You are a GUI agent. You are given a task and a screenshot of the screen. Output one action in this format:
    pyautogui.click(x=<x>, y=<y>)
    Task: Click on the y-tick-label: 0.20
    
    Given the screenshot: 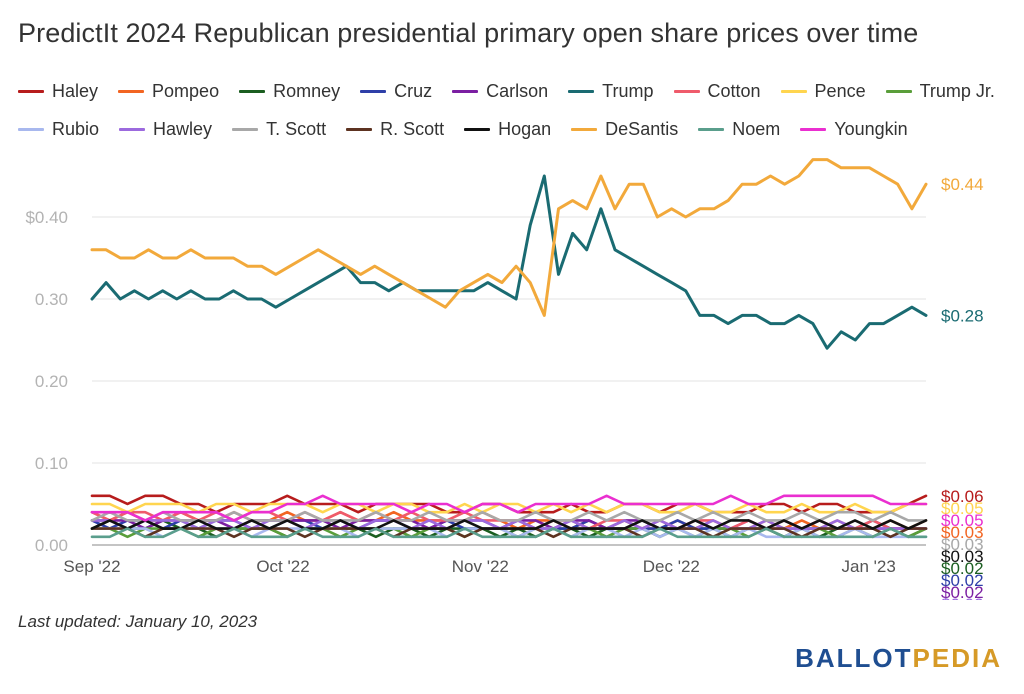 What is the action you would take?
    pyautogui.click(x=51, y=381)
    